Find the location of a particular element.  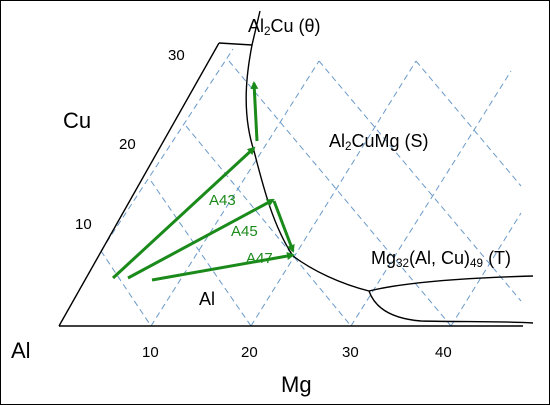

mg-axis-label: Mg is located at coordinates (296, 384).